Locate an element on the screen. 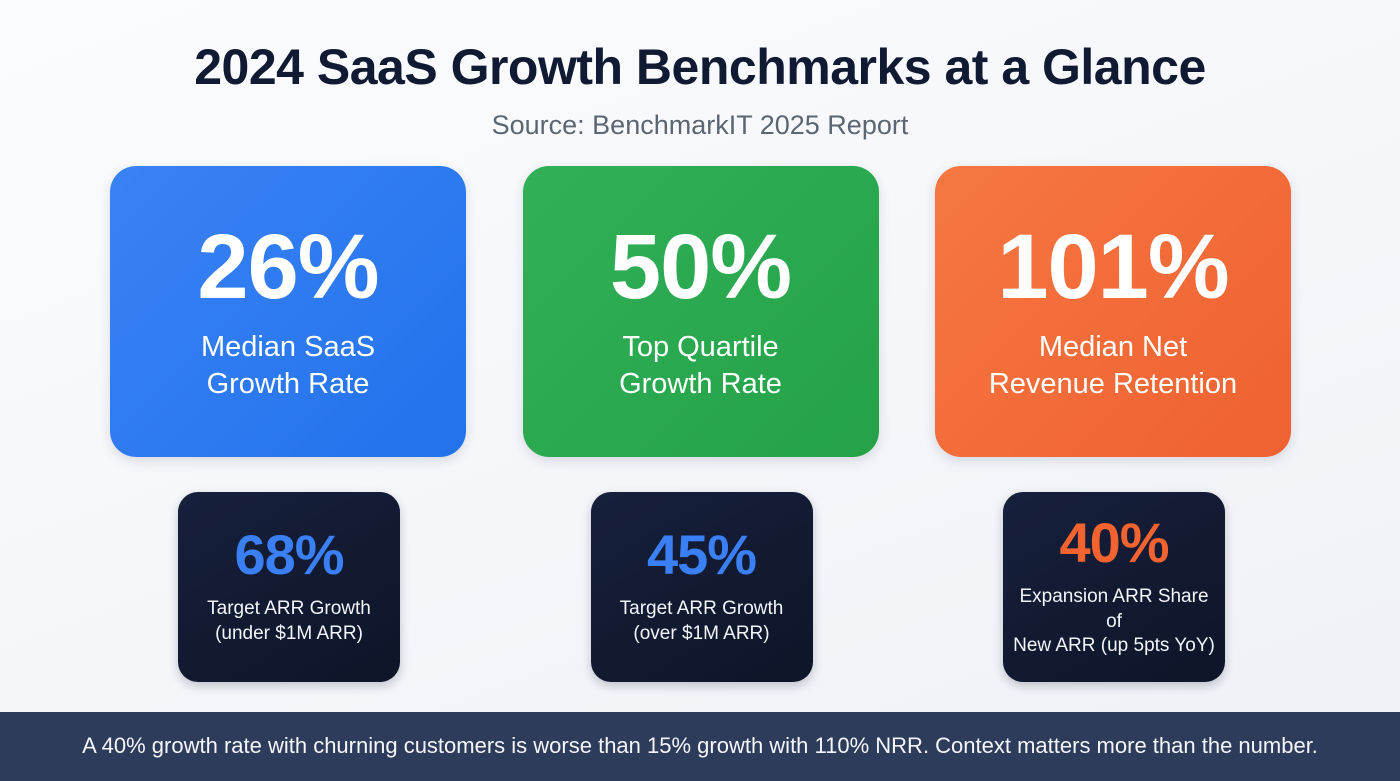  stat-card-median-net-revenue-retention: 101% Median Net Revenue Retention is located at coordinates (1113, 311).